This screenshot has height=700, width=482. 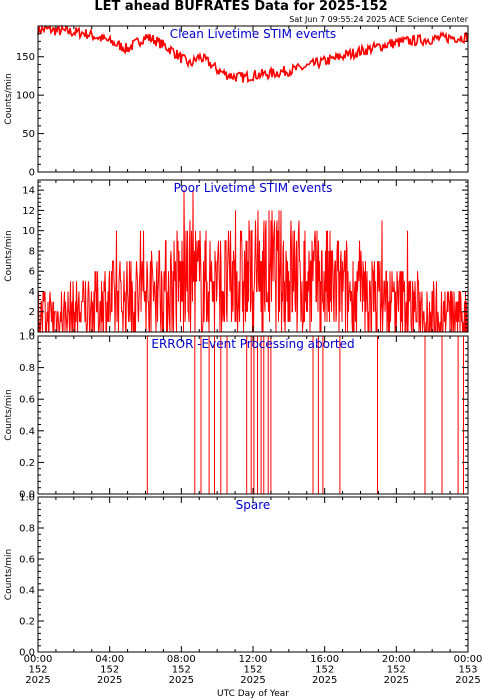 What do you see at coordinates (28, 231) in the screenshot?
I see `y-tick-label: 10` at bounding box center [28, 231].